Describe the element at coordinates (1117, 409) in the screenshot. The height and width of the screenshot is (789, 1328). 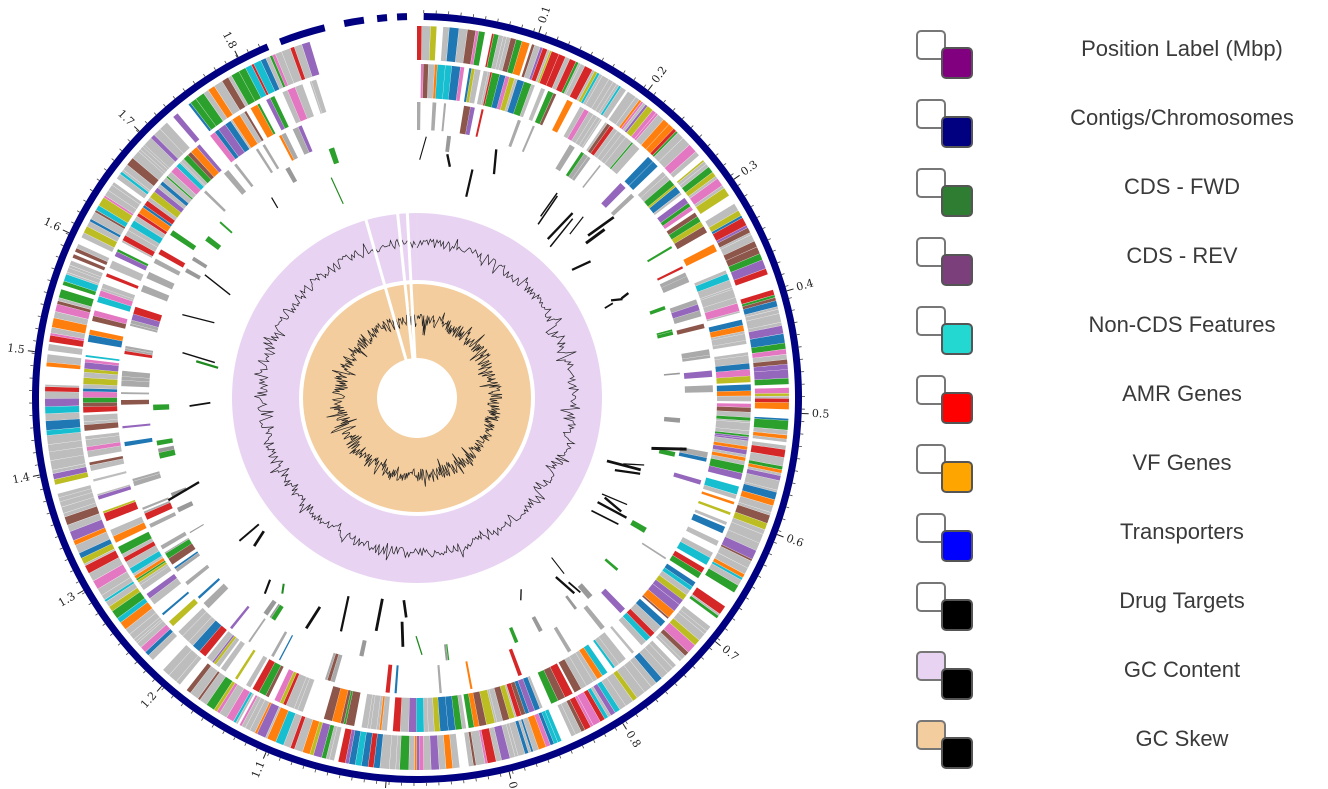
I see `legend-item-amr-genes: AMR Genes` at that location.